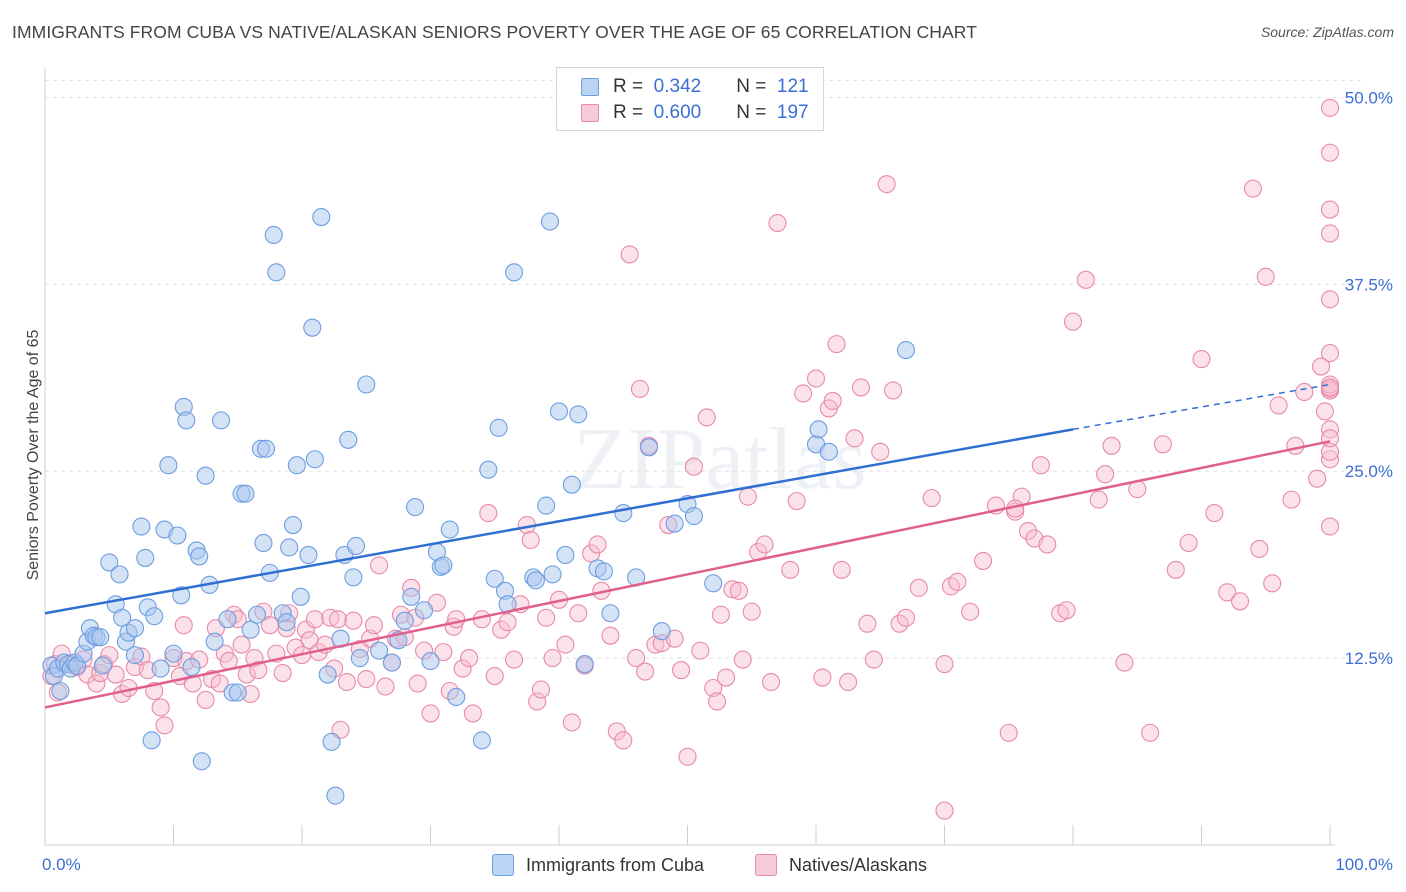 Image resolution: width=1406 pixels, height=892 pixels. What do you see at coordinates (695, 87) in the screenshot?
I see `legend-row-cuba: R = 0.342 N = 121` at bounding box center [695, 87].